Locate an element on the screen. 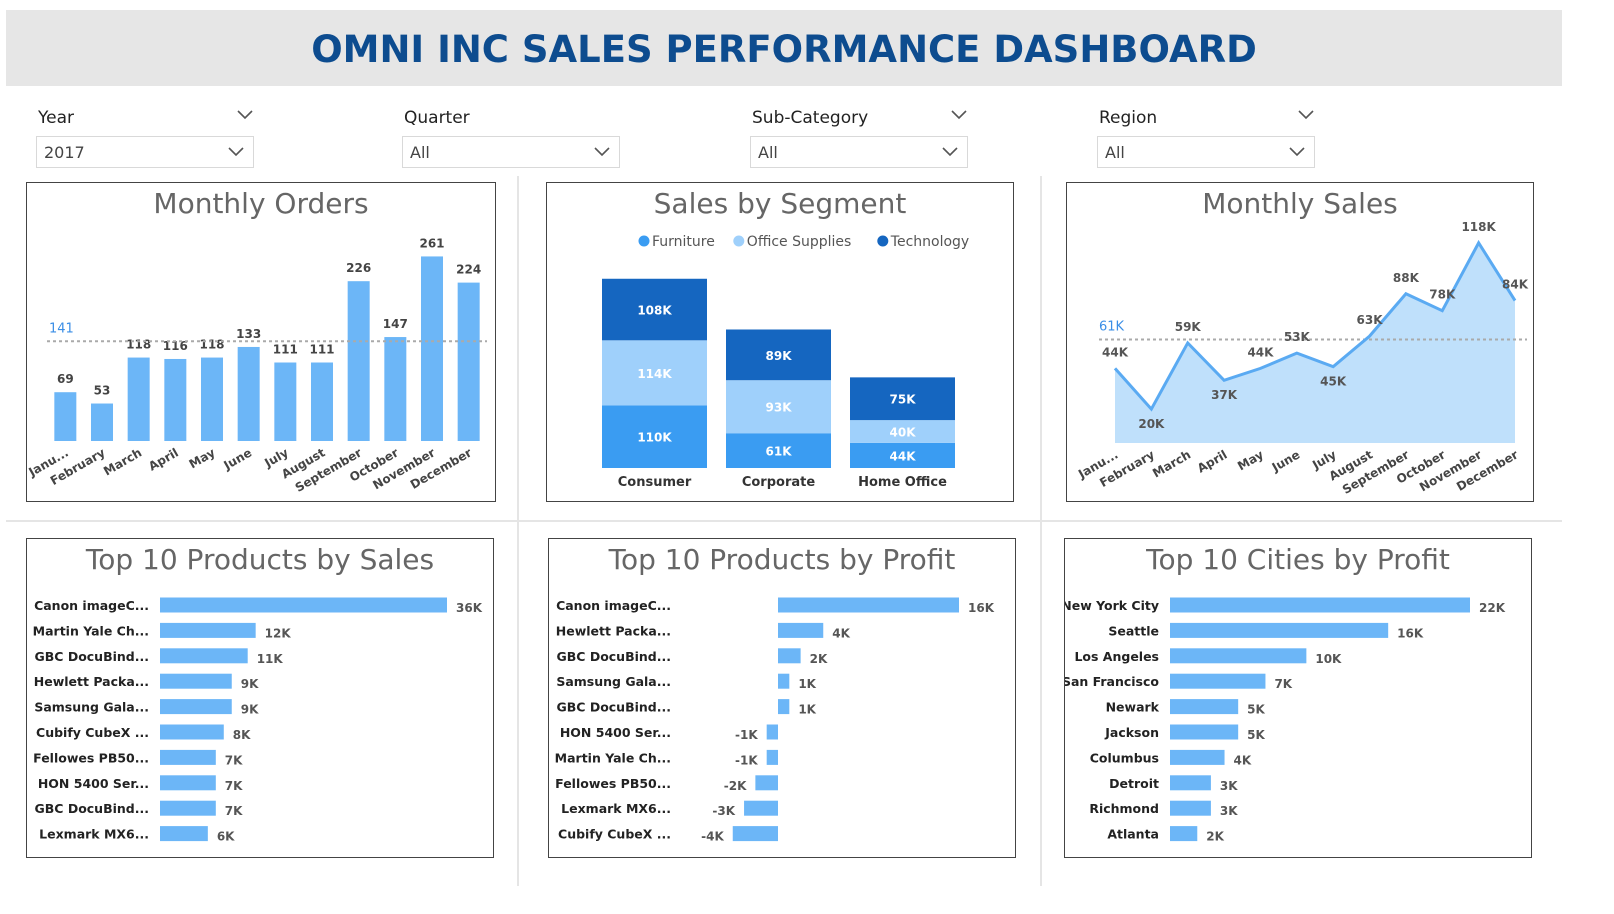  category-label: Newark is located at coordinates (1133, 707).